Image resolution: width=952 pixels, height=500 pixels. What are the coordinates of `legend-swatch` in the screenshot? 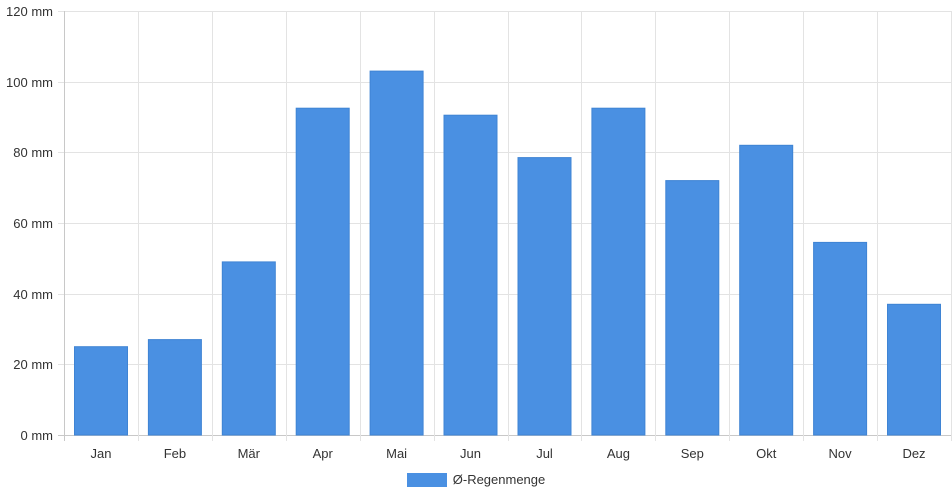 It's located at (426, 479).